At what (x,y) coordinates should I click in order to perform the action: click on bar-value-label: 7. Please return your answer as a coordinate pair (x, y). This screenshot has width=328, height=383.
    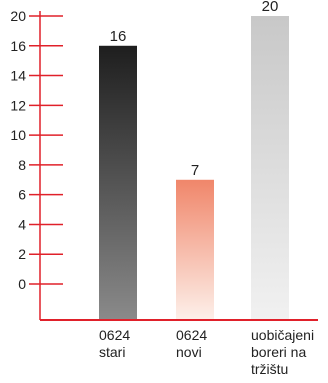
    Looking at the image, I should click on (195, 170).